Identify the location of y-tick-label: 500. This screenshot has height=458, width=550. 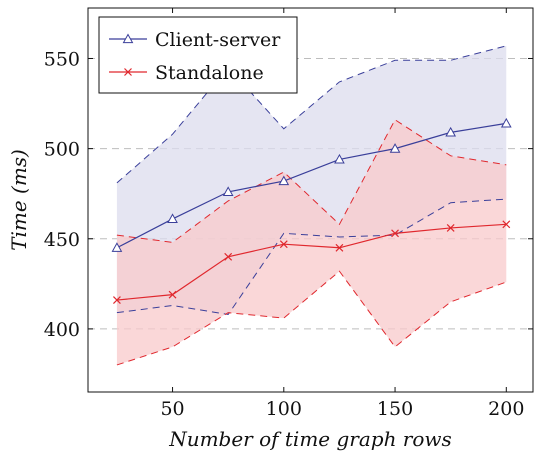
(62, 150).